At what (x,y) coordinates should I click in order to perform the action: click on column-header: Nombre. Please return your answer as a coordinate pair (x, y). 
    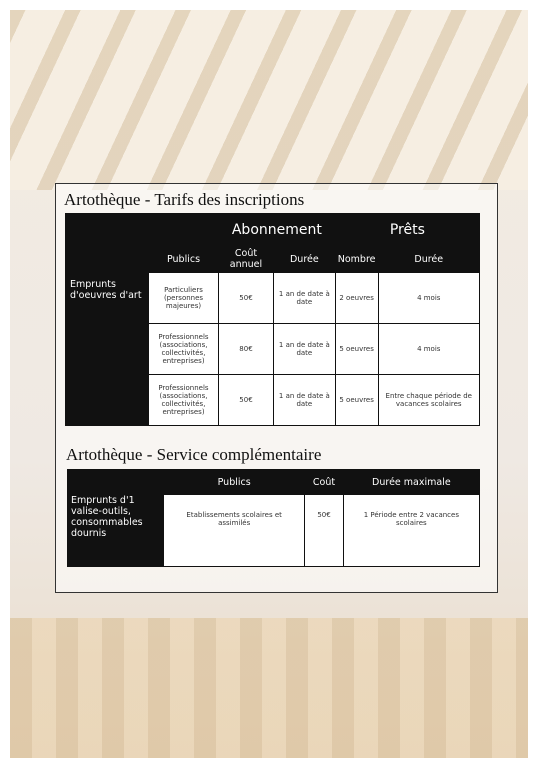
    Looking at the image, I should click on (356, 259).